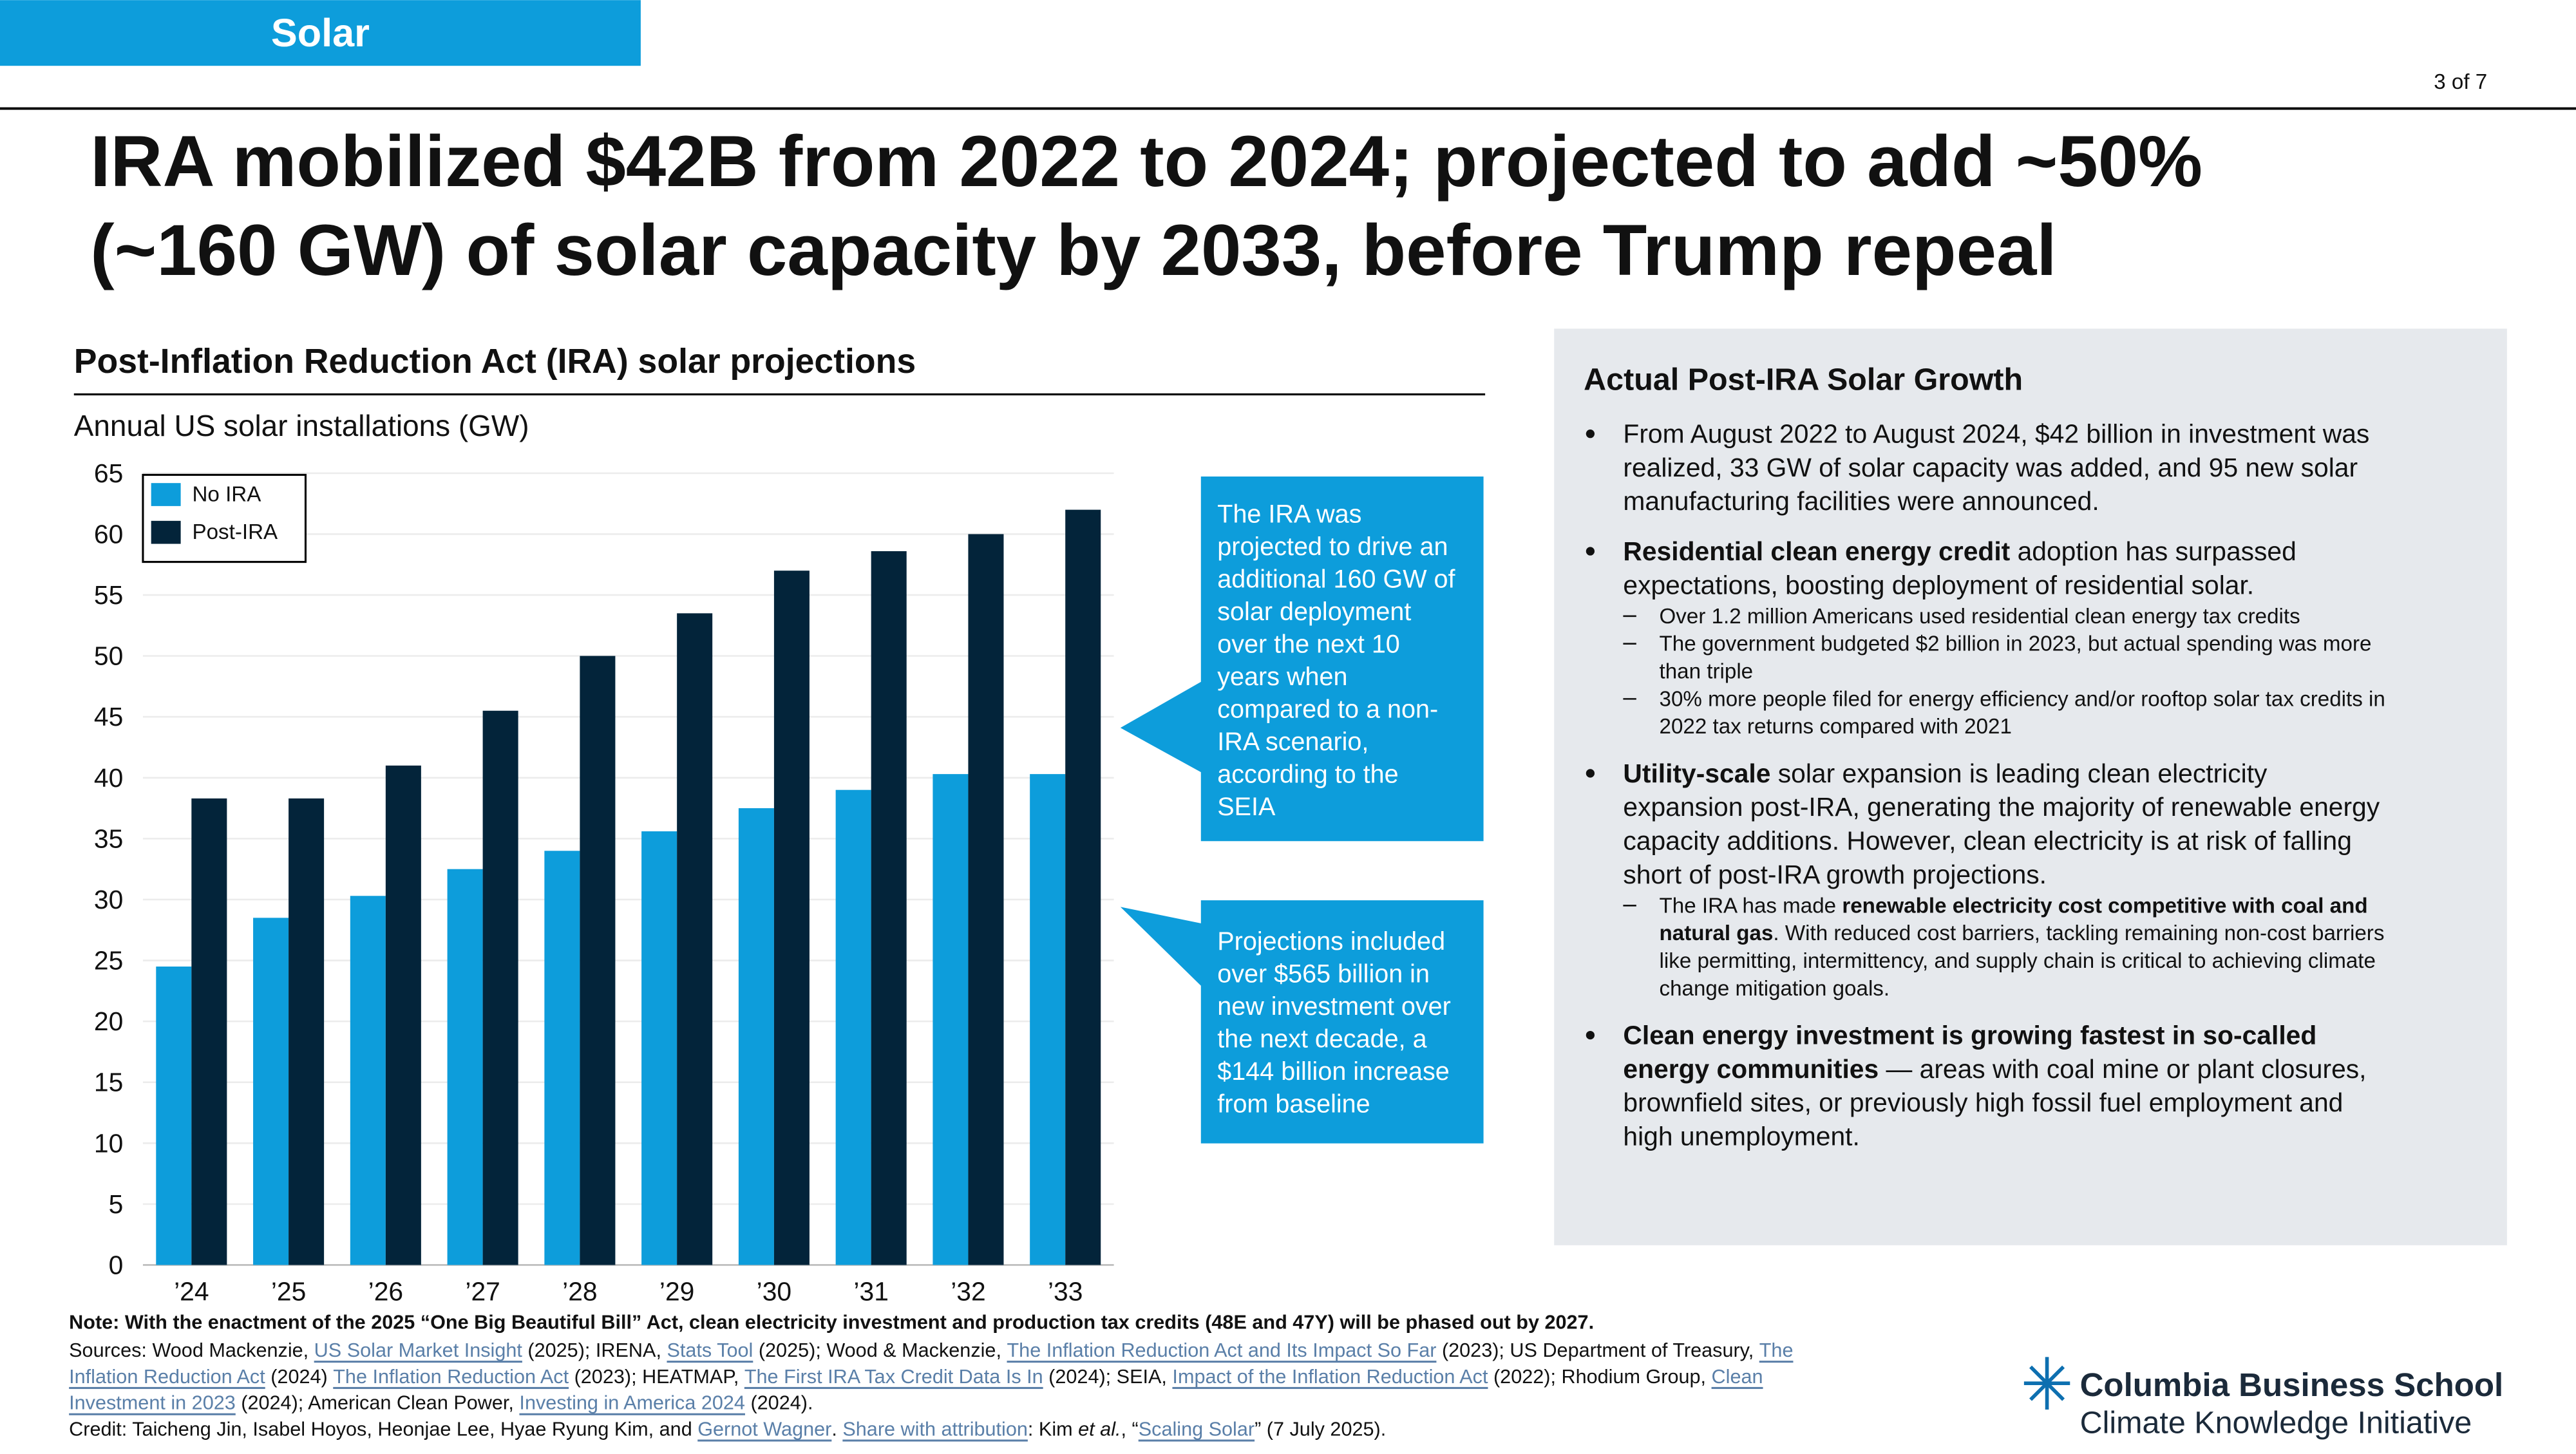 The image size is (2576, 1454). What do you see at coordinates (299, 1377) in the screenshot?
I see `text-segment: (2024)` at bounding box center [299, 1377].